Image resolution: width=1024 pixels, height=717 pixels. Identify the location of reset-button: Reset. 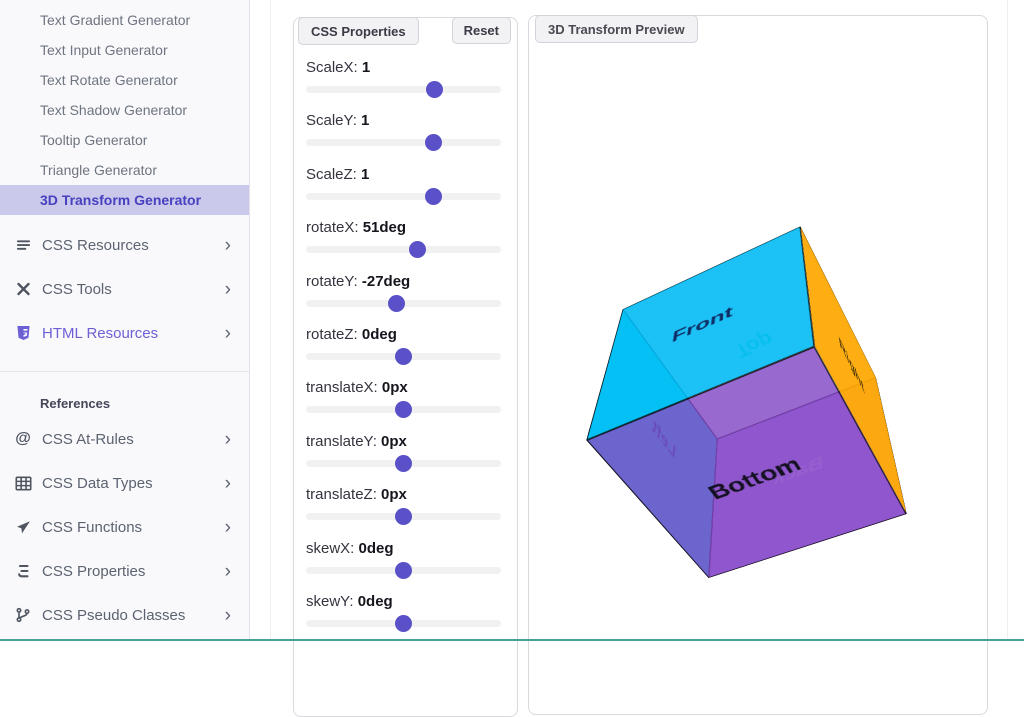
(481, 30).